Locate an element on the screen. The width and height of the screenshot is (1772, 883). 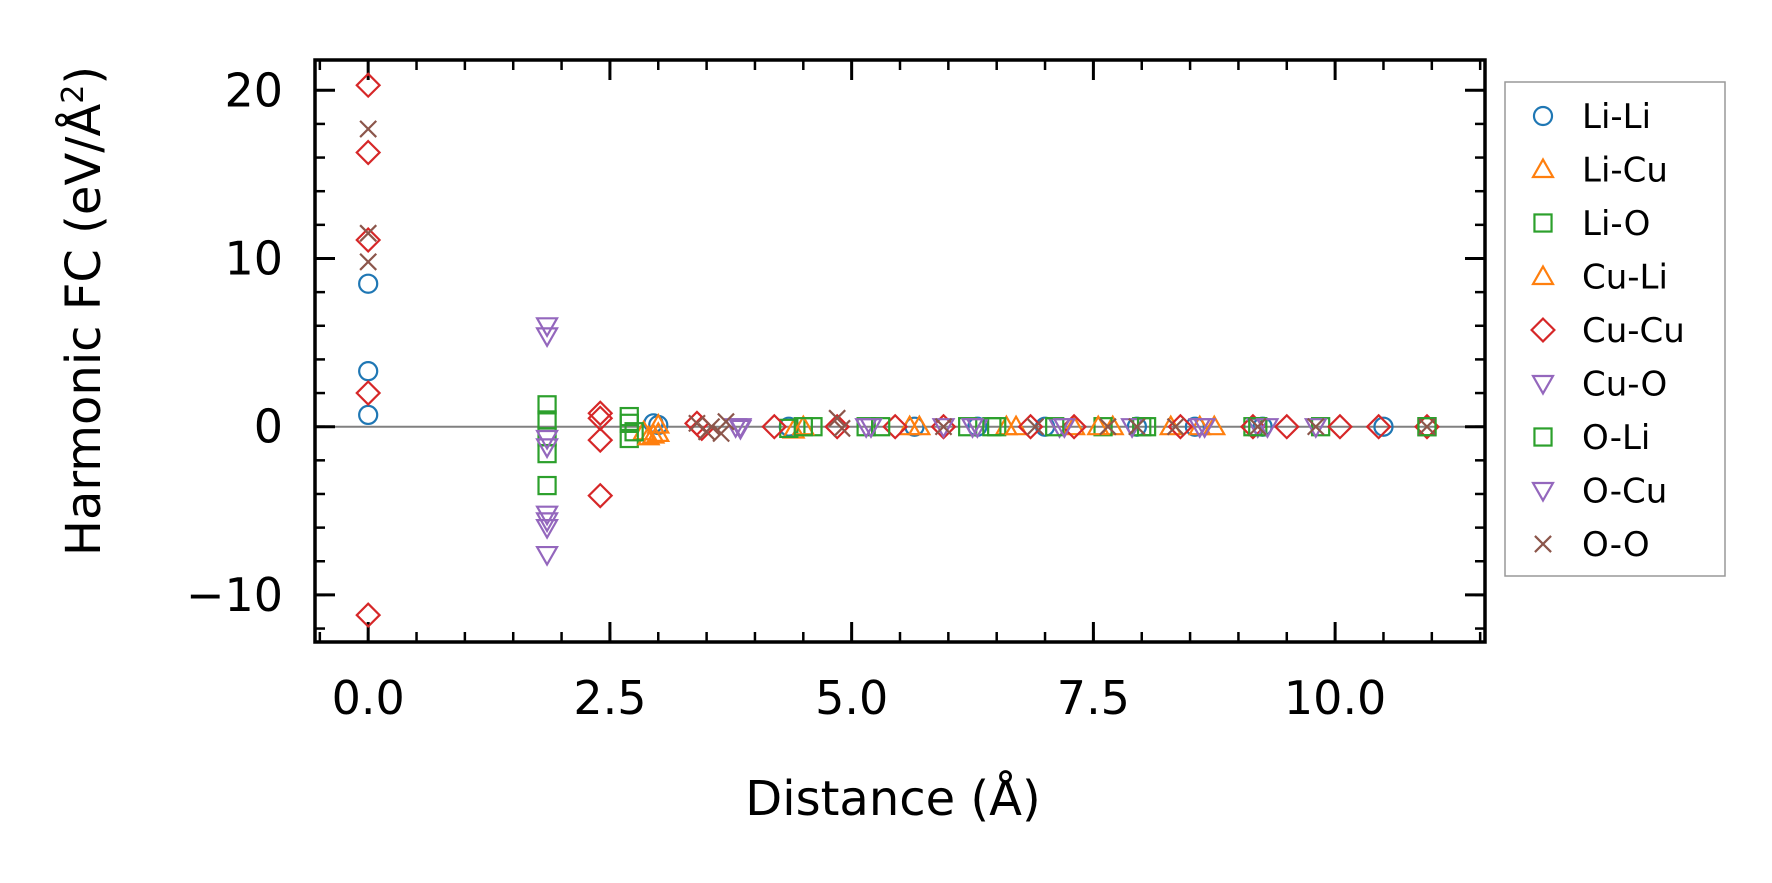
x-tick-label: 2.5 is located at coordinates (609, 698).